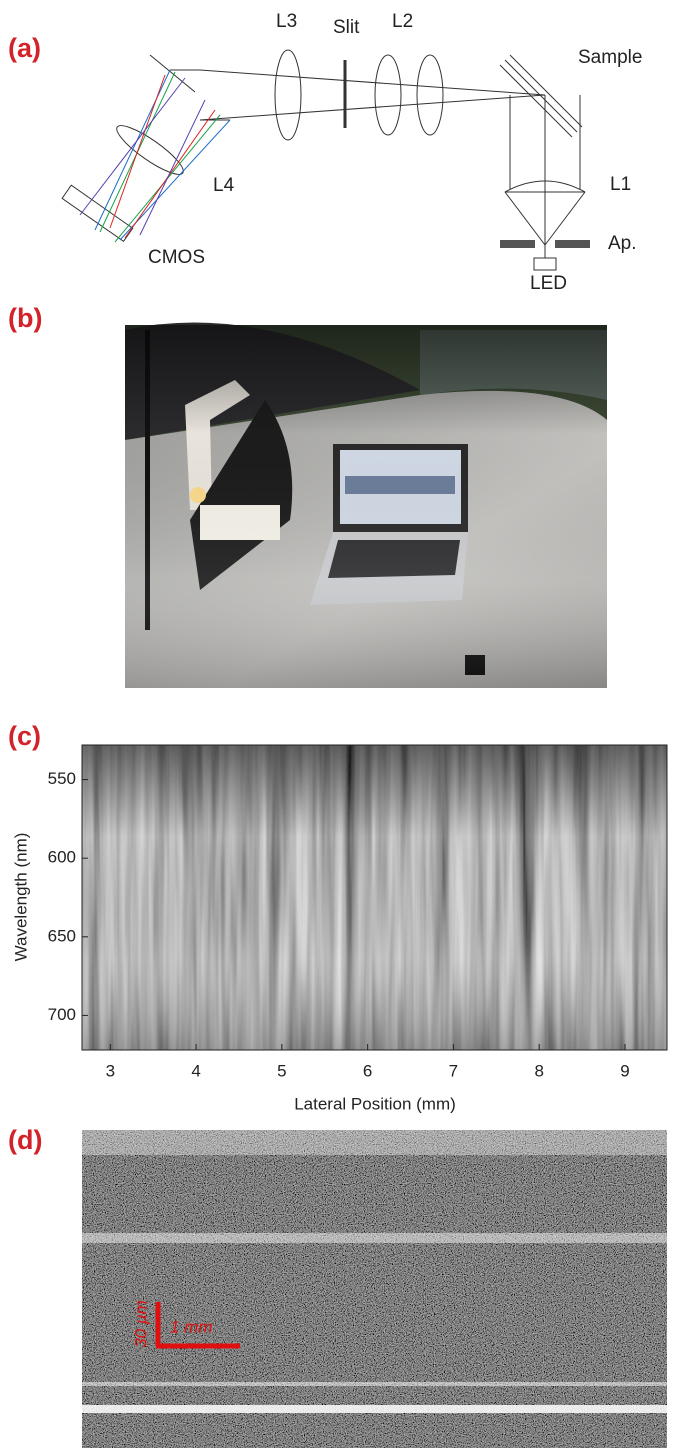  Describe the element at coordinates (453, 1070) in the screenshot. I see `x-tick-label: 7` at that location.